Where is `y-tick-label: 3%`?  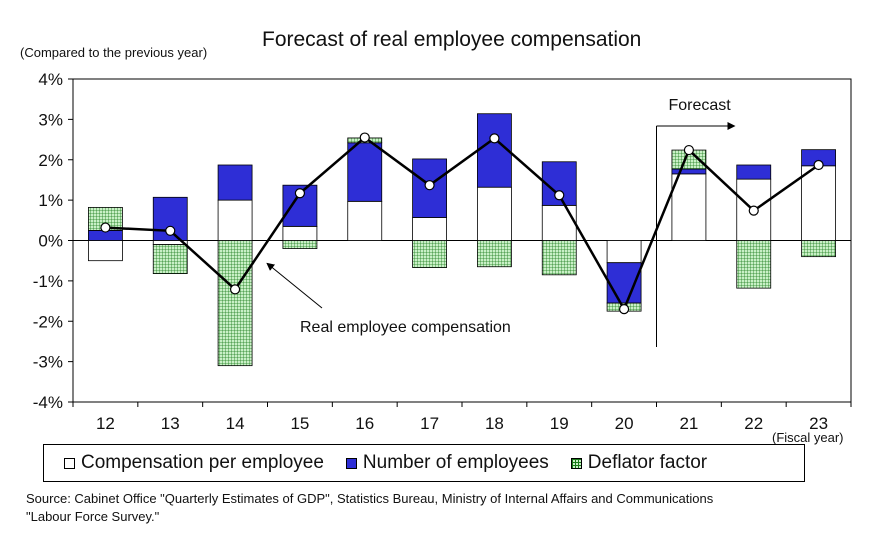 y-tick-label: 3% is located at coordinates (50, 119).